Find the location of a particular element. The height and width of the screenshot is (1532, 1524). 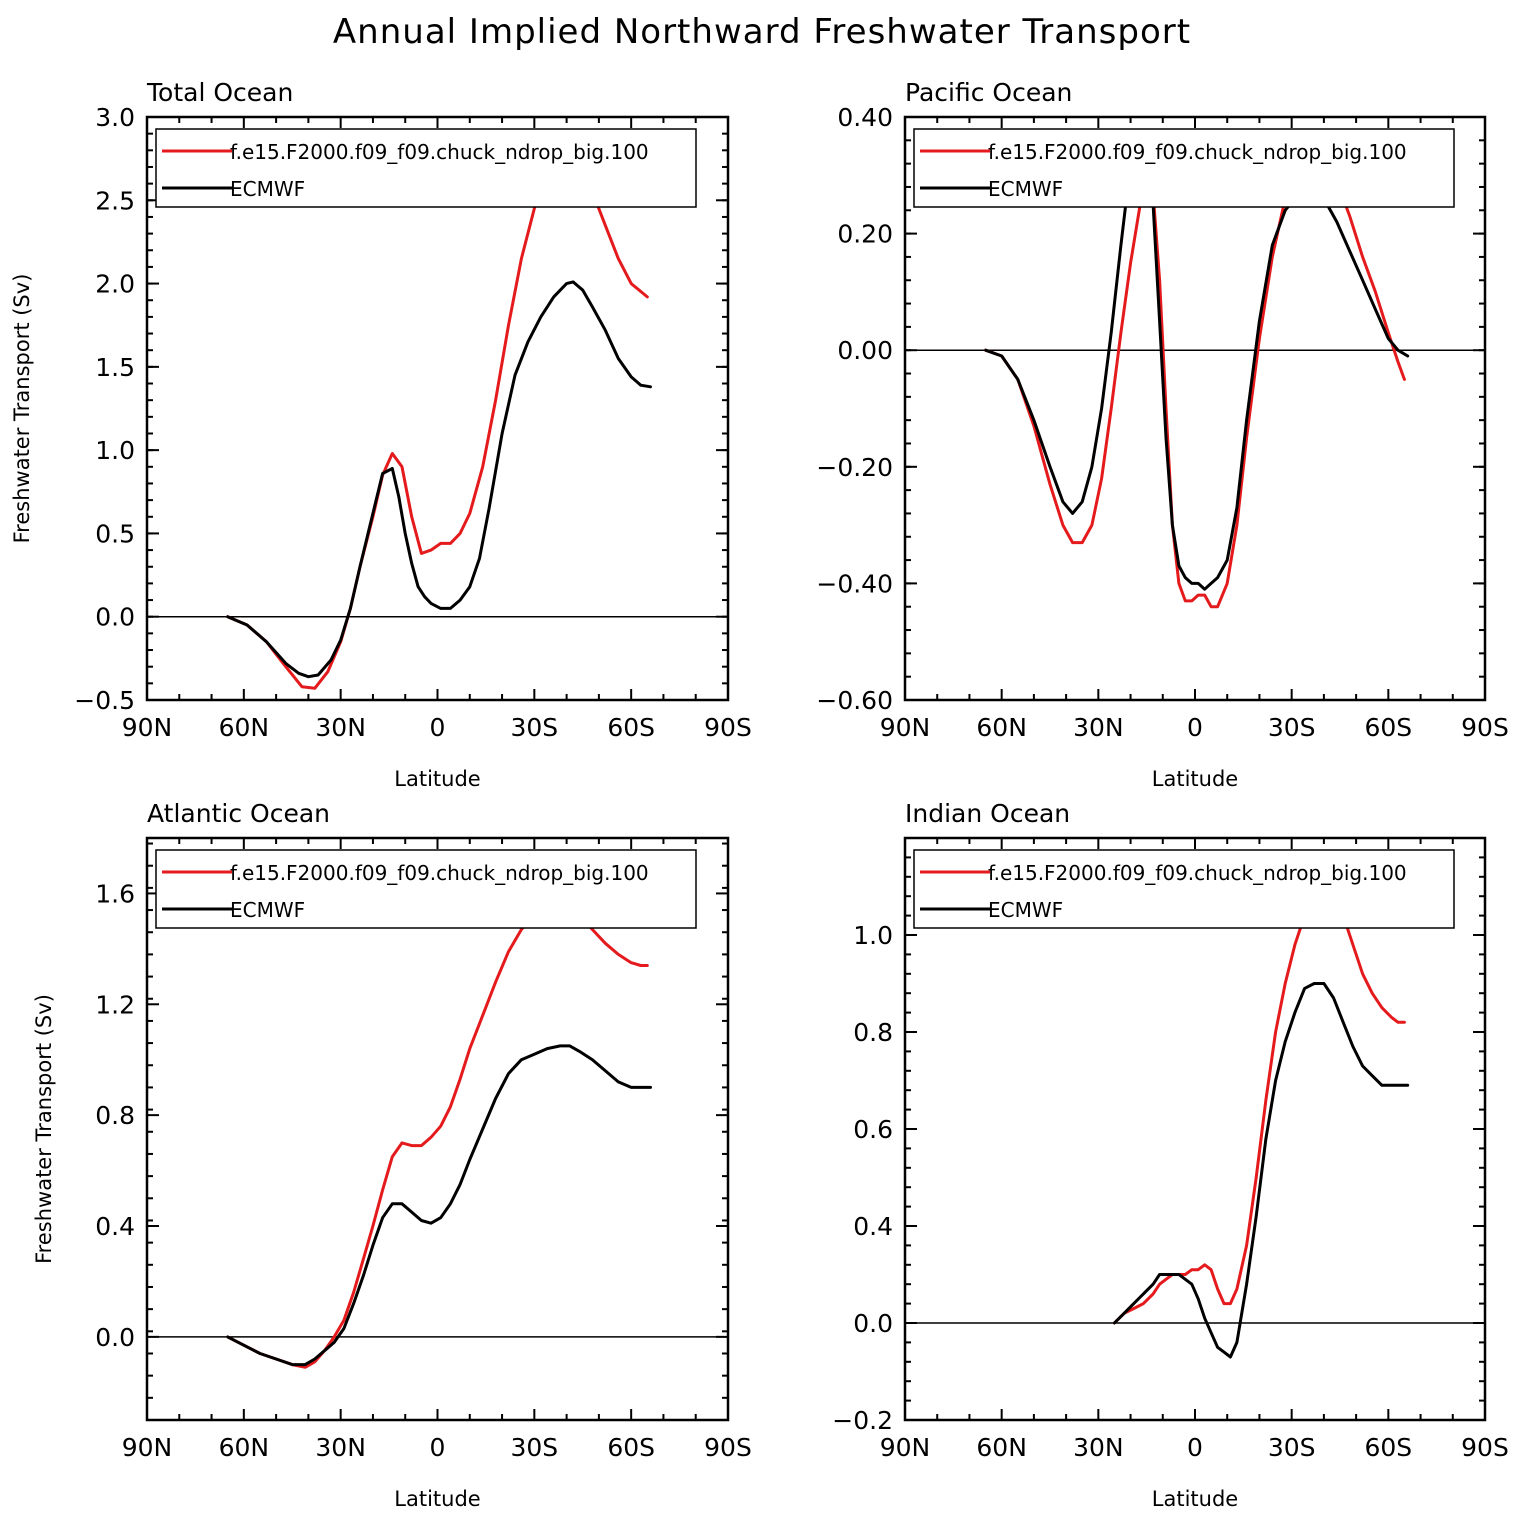

y-tick-label-pacific: 0.20 is located at coordinates (865, 234).